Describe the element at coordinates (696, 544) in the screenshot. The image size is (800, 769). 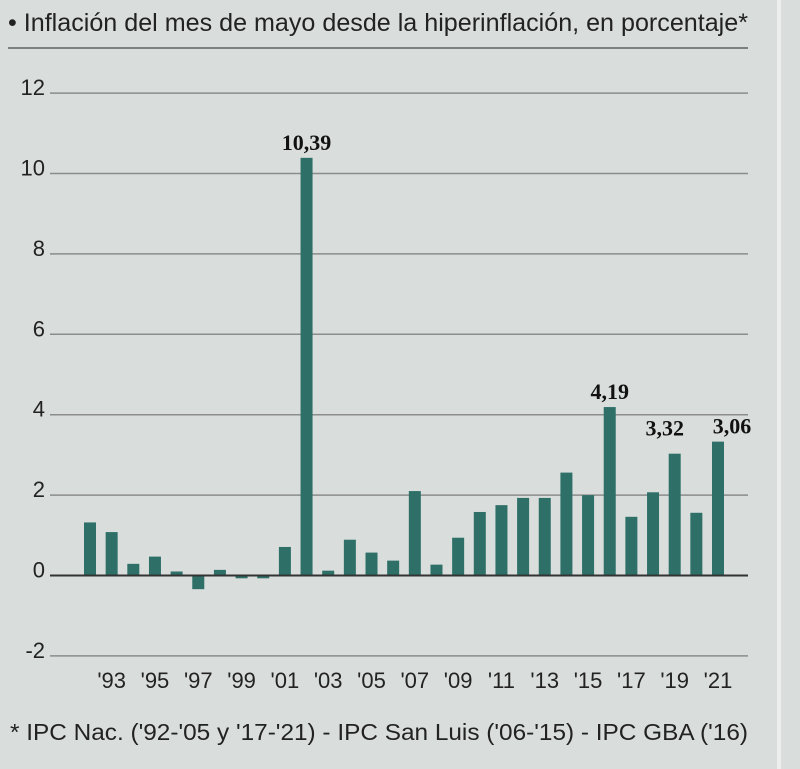
I see `bar-2020` at that location.